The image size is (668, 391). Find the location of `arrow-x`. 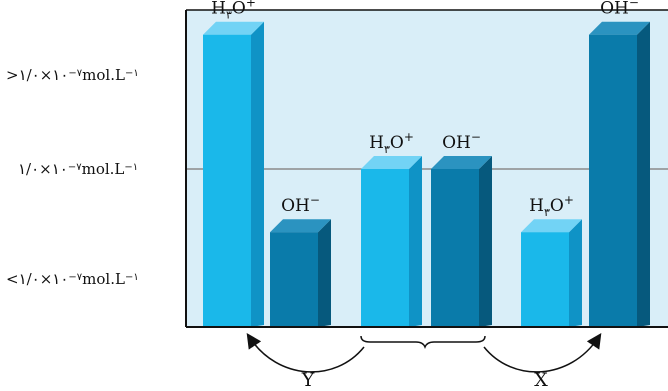

arrow-x is located at coordinates (542, 353).